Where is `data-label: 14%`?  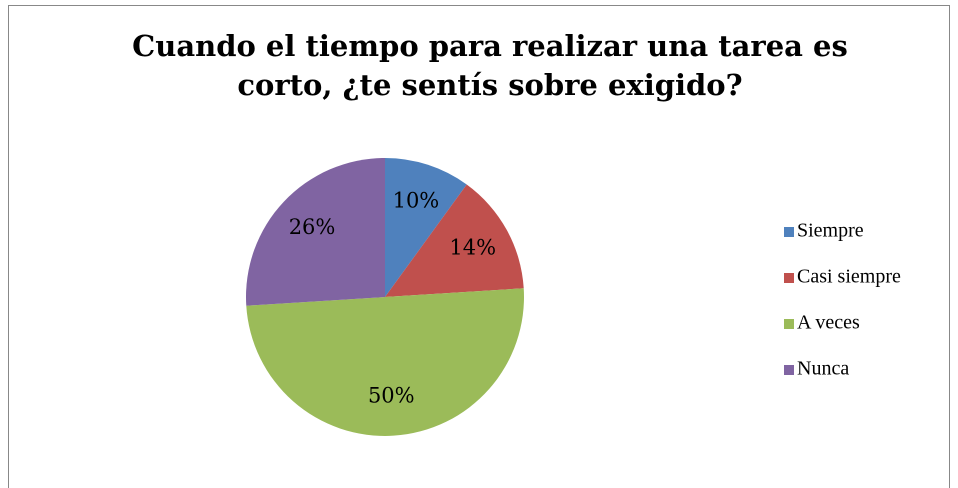
data-label: 14% is located at coordinates (472, 247).